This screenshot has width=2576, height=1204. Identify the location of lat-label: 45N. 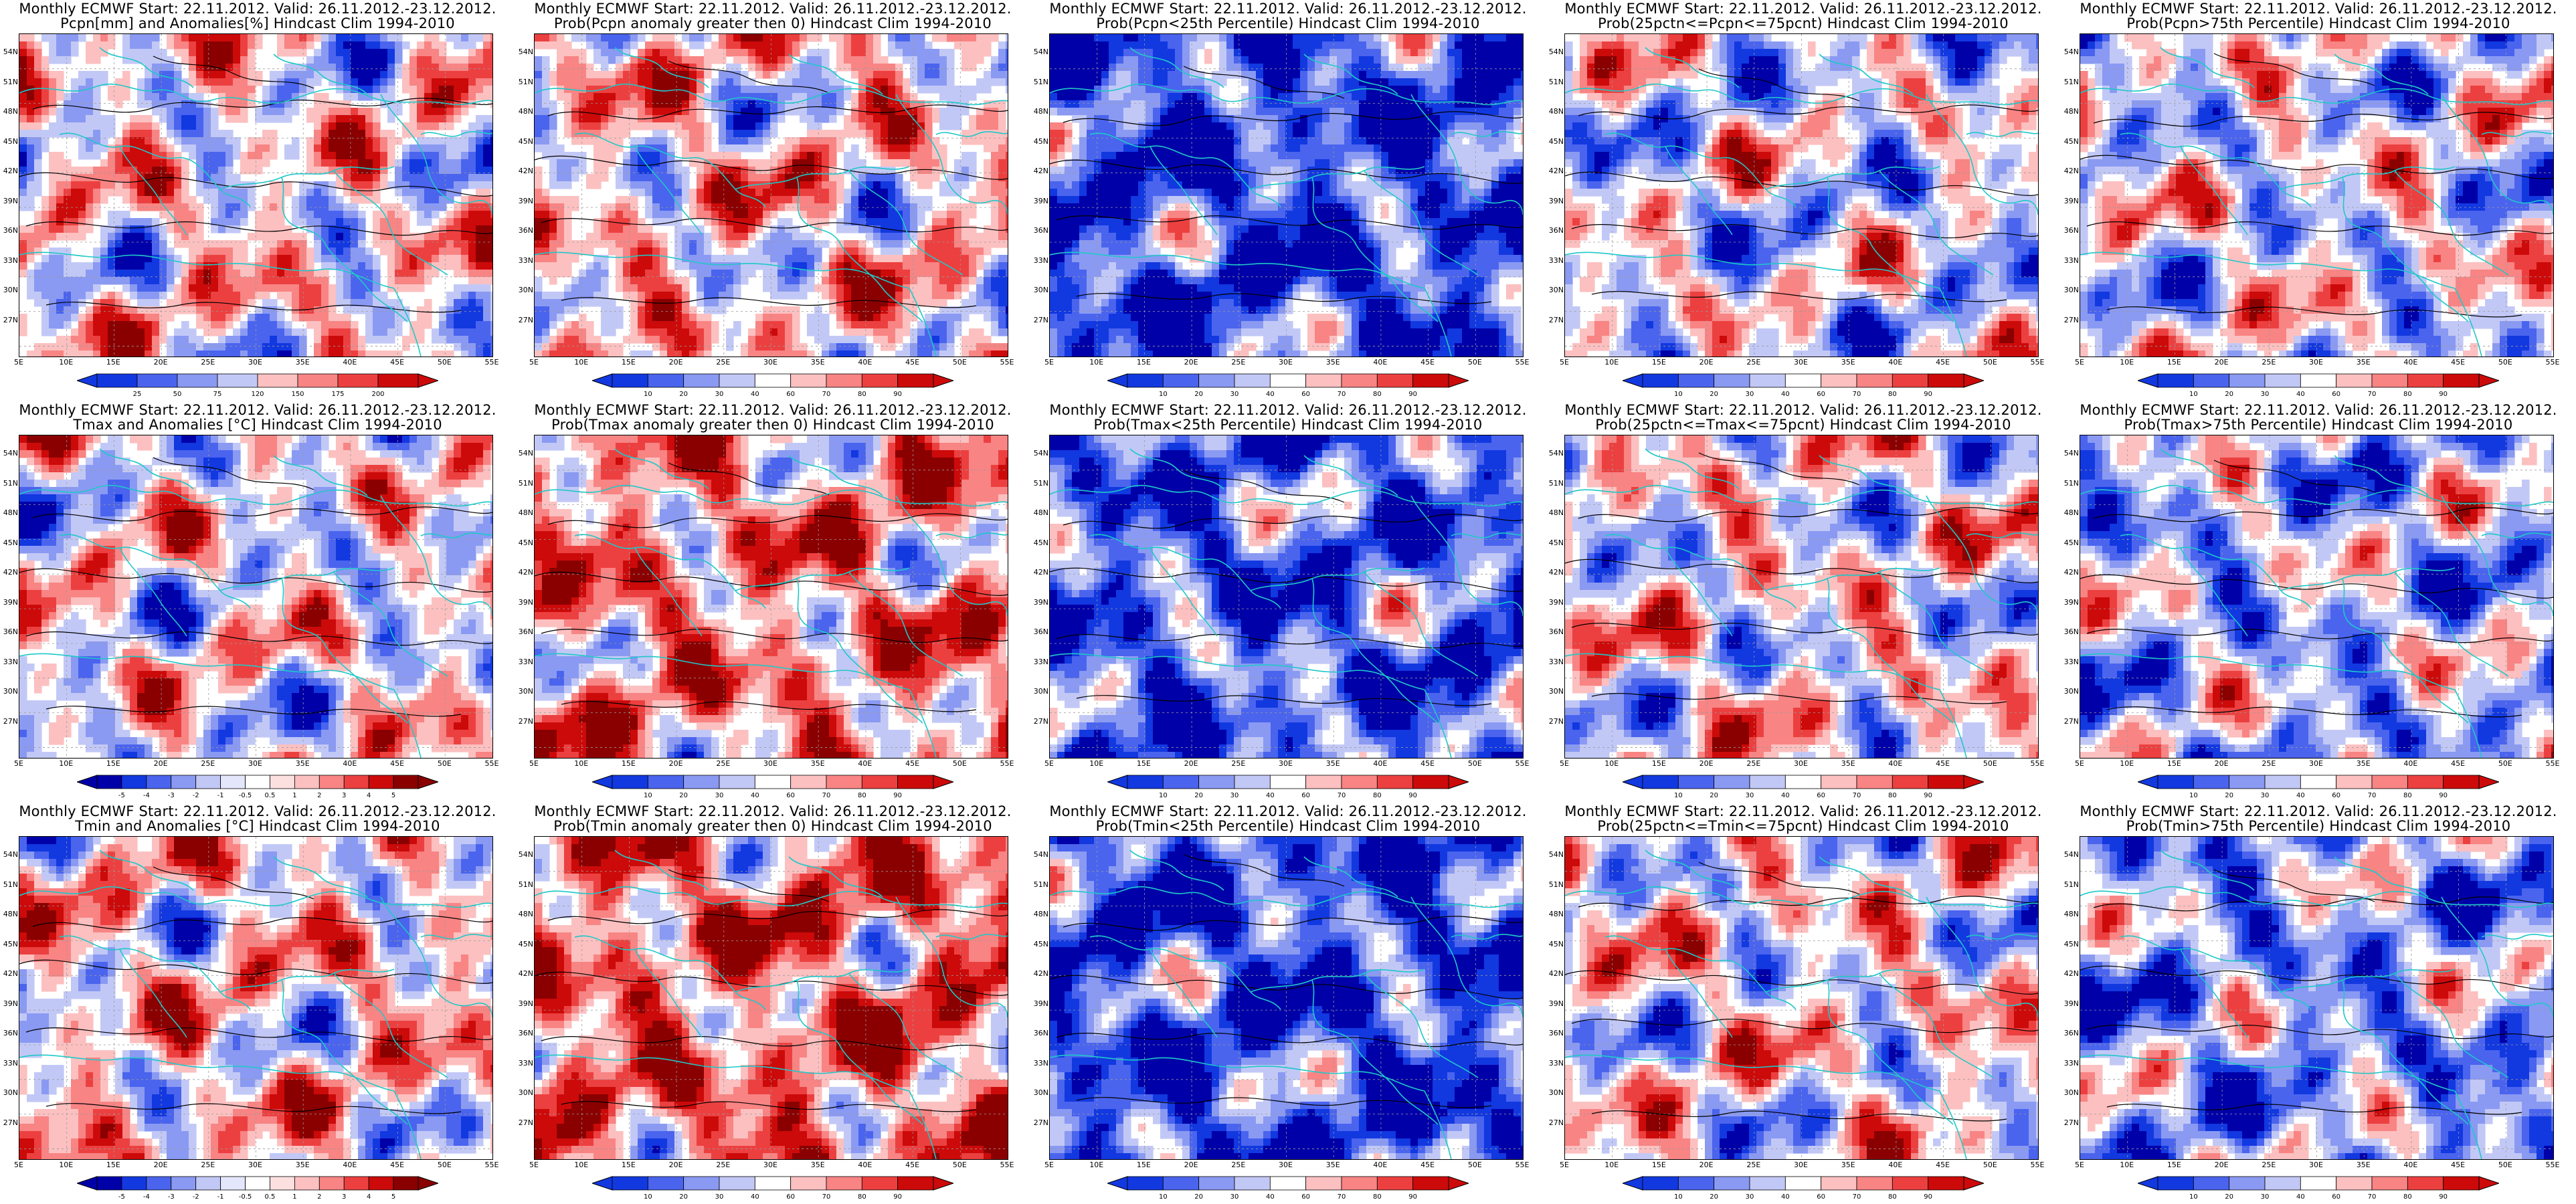
(1039, 542).